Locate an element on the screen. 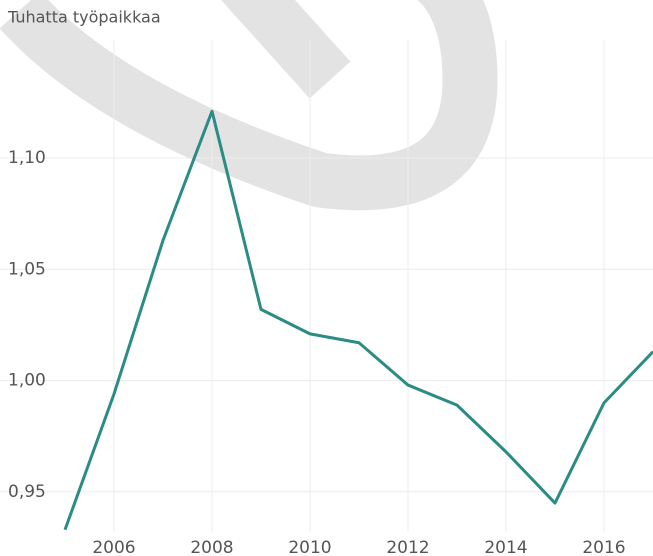  y-tick-label: 1,00 is located at coordinates (27, 381).